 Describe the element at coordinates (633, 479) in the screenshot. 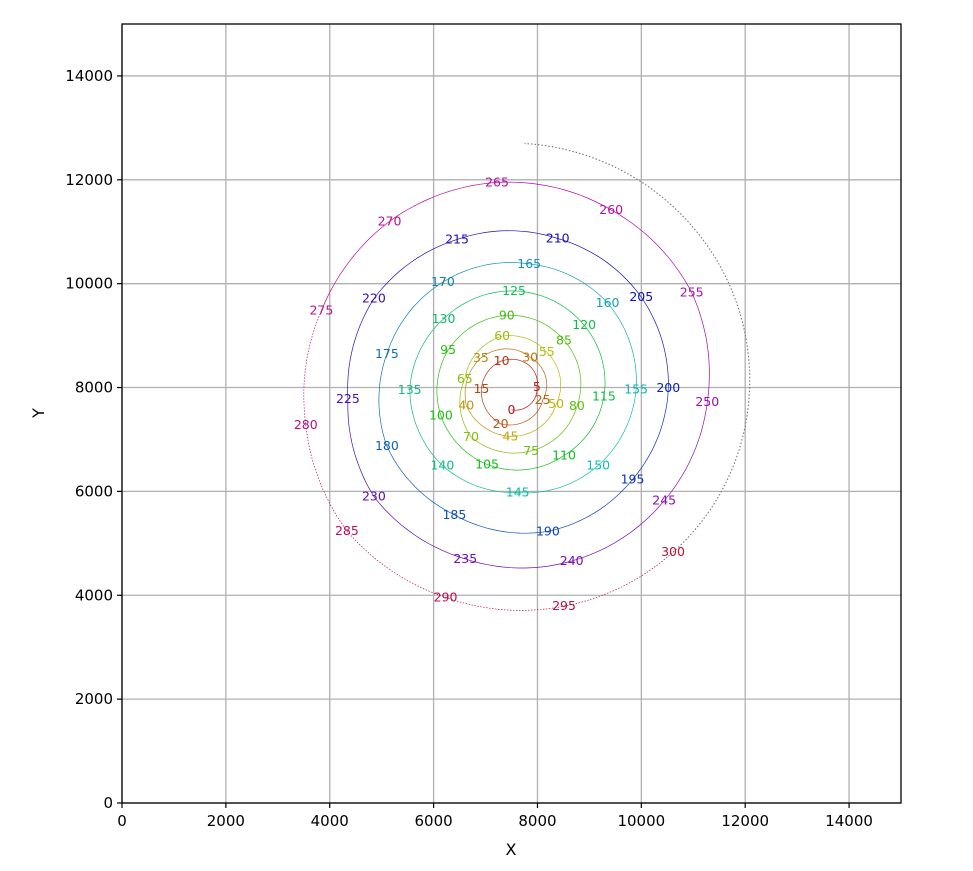

I see `point-label: 195` at that location.